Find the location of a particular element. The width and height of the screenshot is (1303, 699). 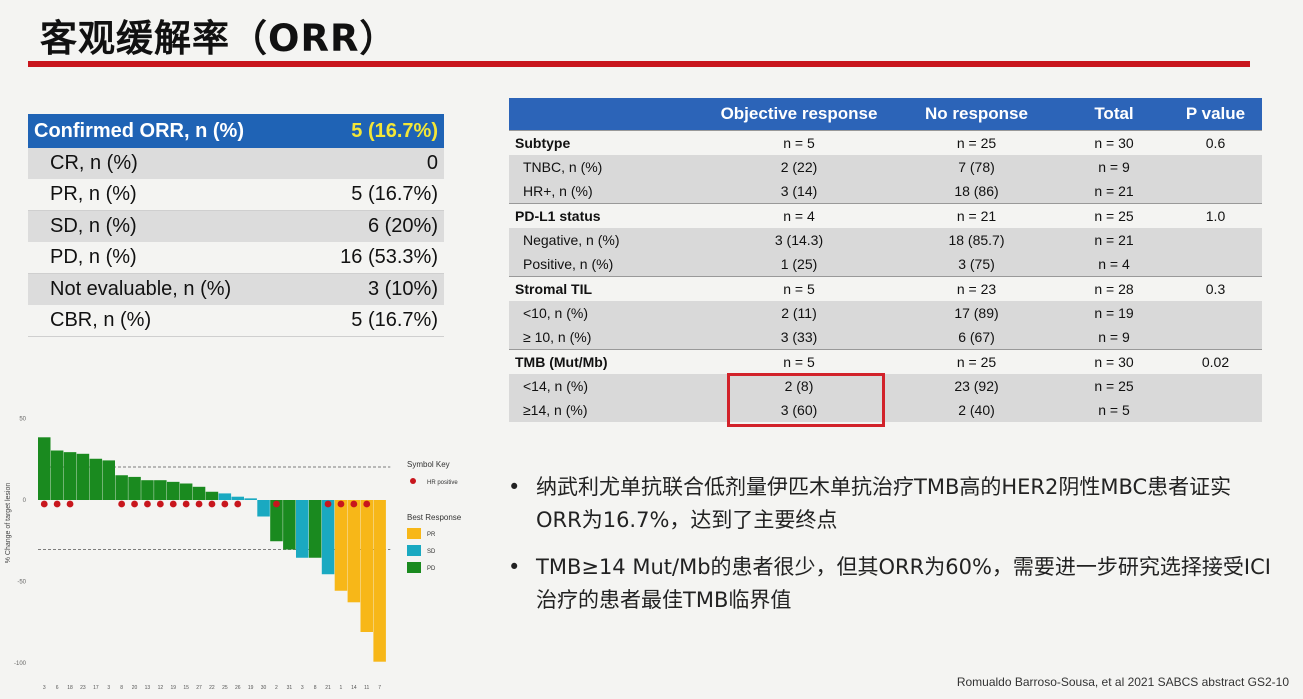

legend-response-title: Best Response is located at coordinates (434, 517).